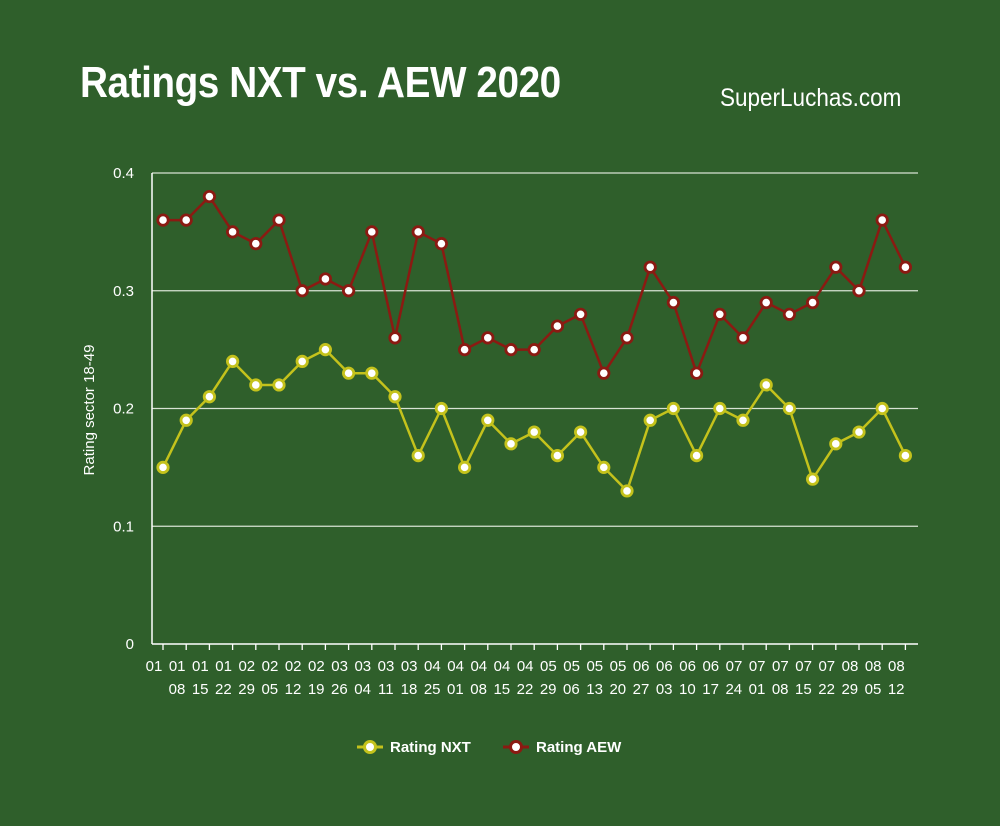 This screenshot has height=826, width=1000. What do you see at coordinates (803, 689) in the screenshot?
I see `x-tick-label-bottom: 15` at bounding box center [803, 689].